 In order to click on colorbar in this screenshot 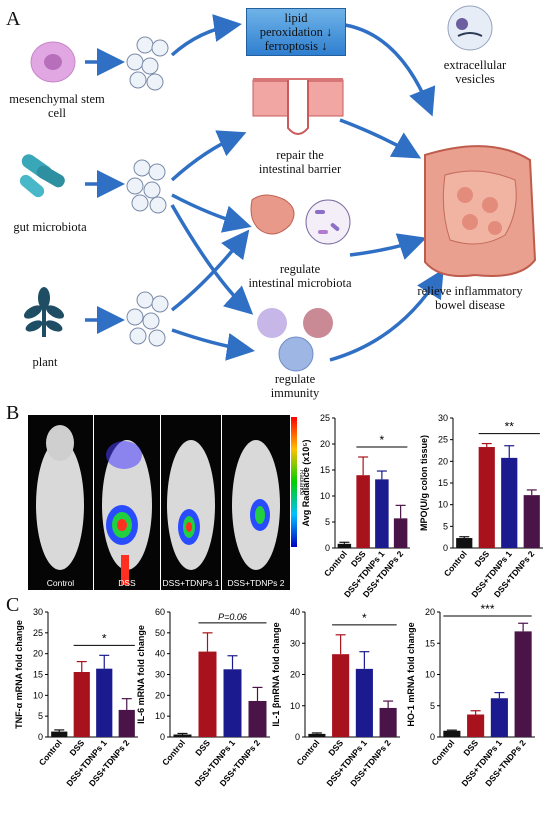, I will do `click(294, 482)`.